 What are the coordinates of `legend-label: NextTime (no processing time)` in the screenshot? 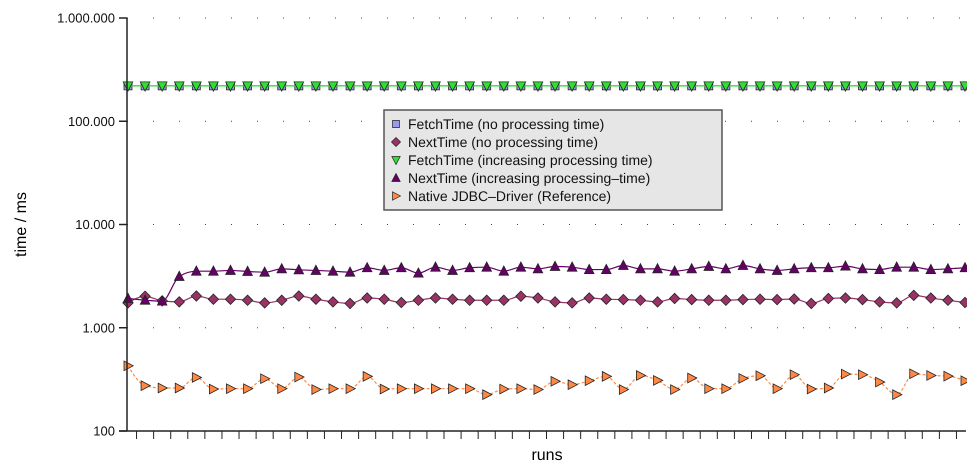 It's located at (503, 142).